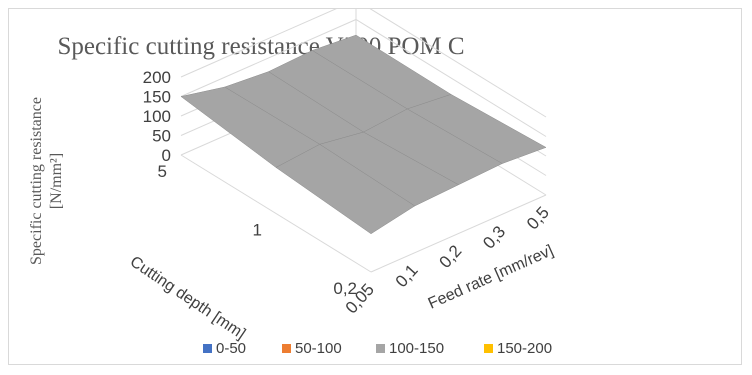 The image size is (752, 375). Describe the element at coordinates (36, 181) in the screenshot. I see `z-axis-title-line1: Specific cutting resistance` at that location.